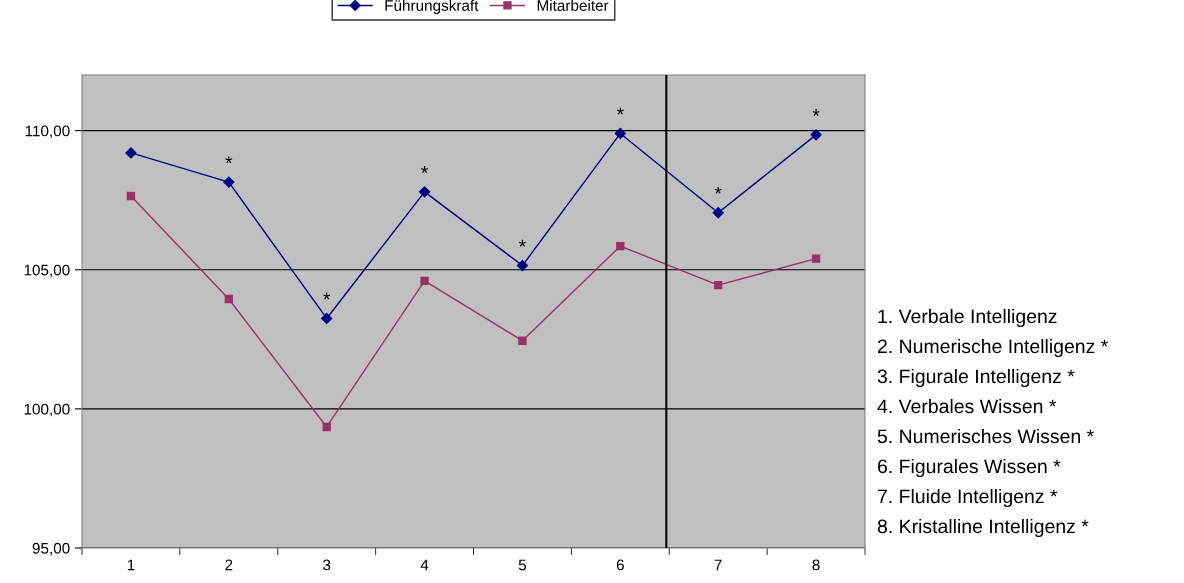 This screenshot has height=583, width=1184. I want to click on x-tick-label: 8, so click(816, 565).